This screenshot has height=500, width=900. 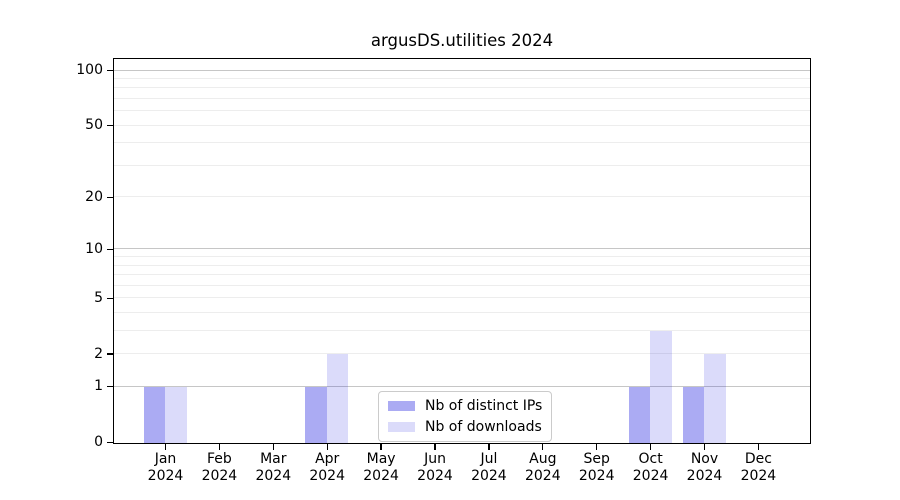 What do you see at coordinates (543, 458) in the screenshot?
I see `x-axis-label-month: Aug` at bounding box center [543, 458].